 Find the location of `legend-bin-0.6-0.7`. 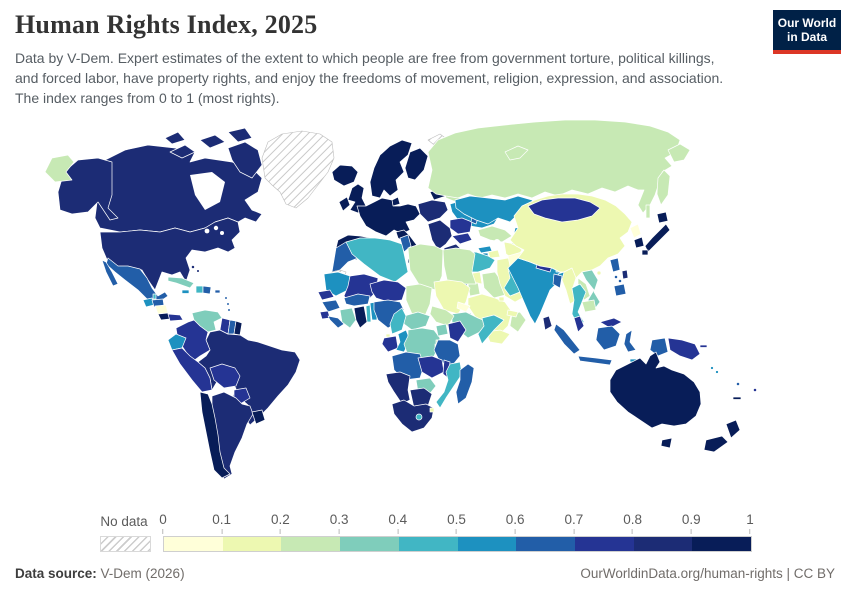

legend-bin-0.6-0.7 is located at coordinates (545, 544).